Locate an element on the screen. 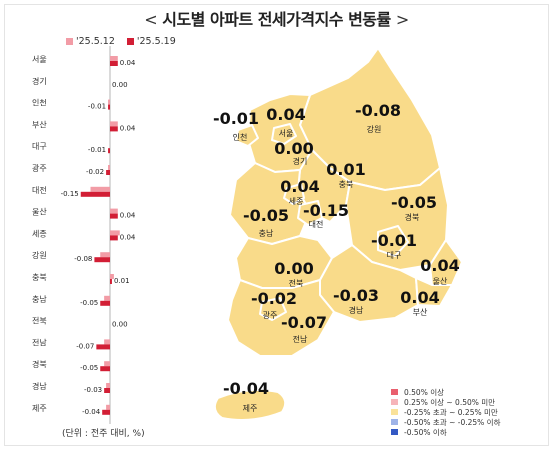 The height and width of the screenshot is (450, 553). map-legend-item: -0.50% 초과 ~ -0.25% 이하 is located at coordinates (445, 422).